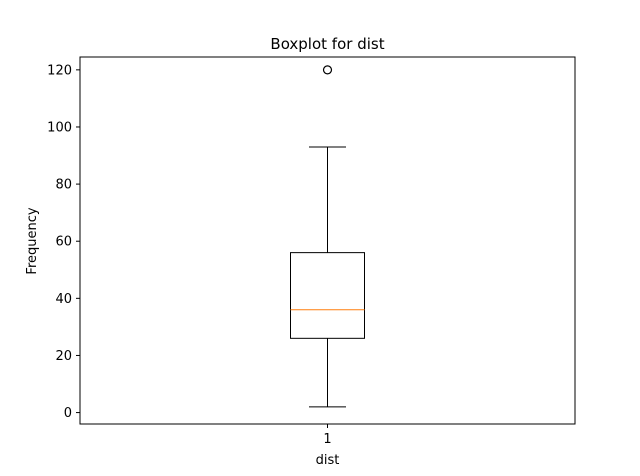  Describe the element at coordinates (328, 460) in the screenshot. I see `x-axis-label: dist` at that location.